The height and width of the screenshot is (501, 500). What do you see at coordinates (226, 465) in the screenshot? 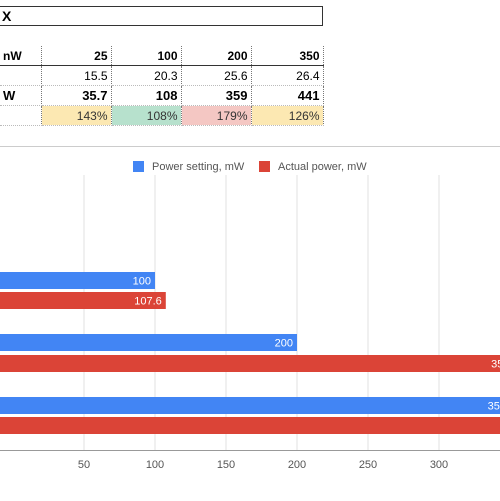
I see `x-tick-label: 150` at bounding box center [226, 465].